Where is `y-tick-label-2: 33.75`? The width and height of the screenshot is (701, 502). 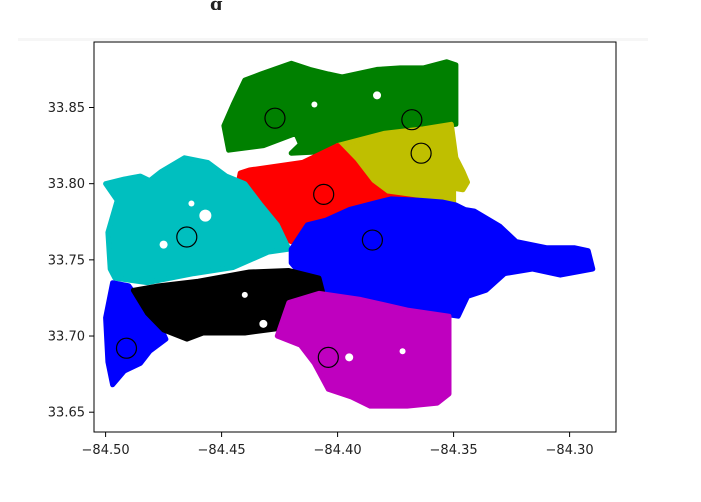 y-tick-label-2: 33.75 is located at coordinates (66, 260).